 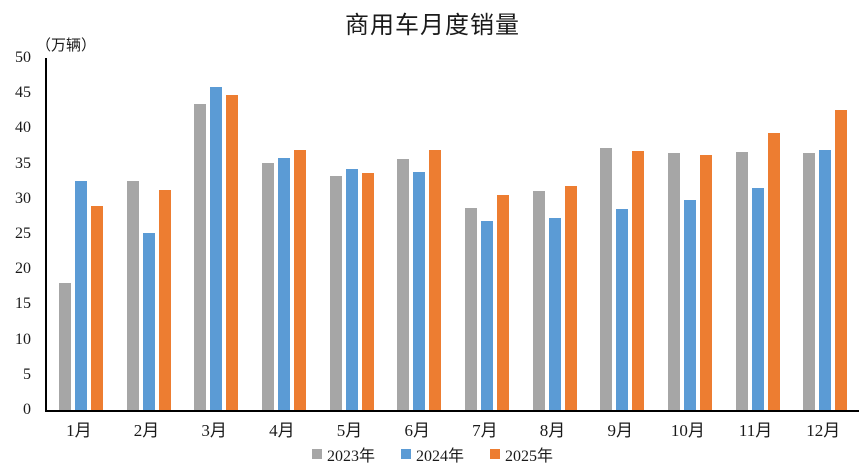 What do you see at coordinates (529, 456) in the screenshot?
I see `legend-label-2025年: 2025年` at bounding box center [529, 456].